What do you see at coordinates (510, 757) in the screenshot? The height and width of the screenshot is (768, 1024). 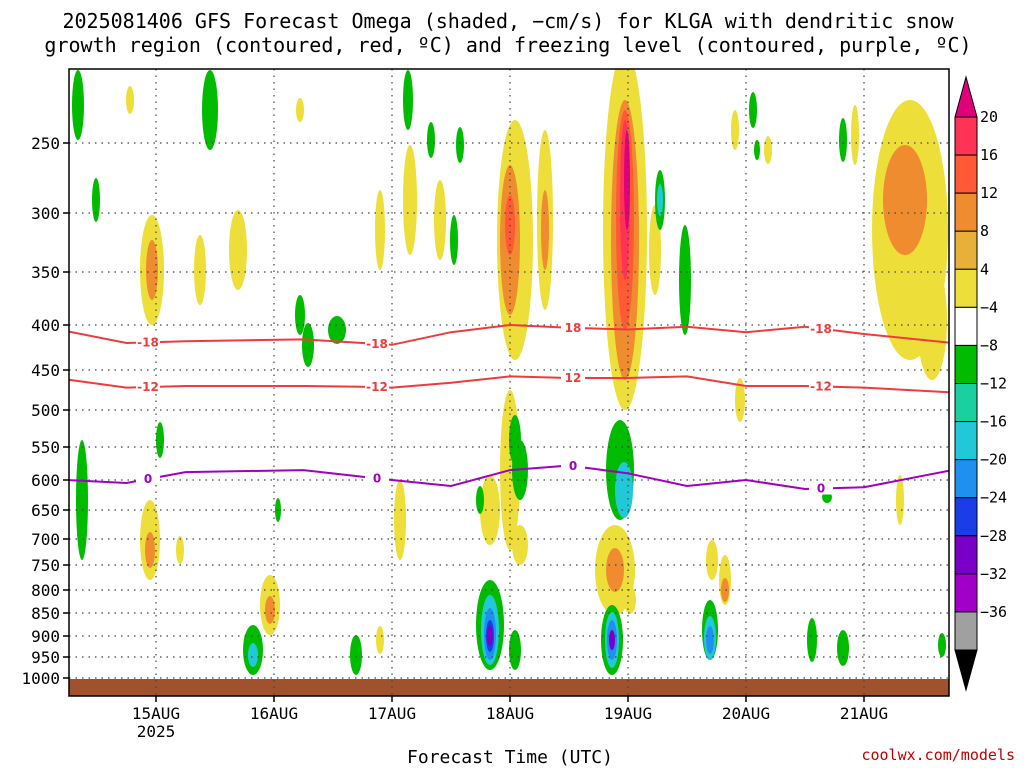 I see `x-axis-label: Forecast Time (UTC)` at bounding box center [510, 757].